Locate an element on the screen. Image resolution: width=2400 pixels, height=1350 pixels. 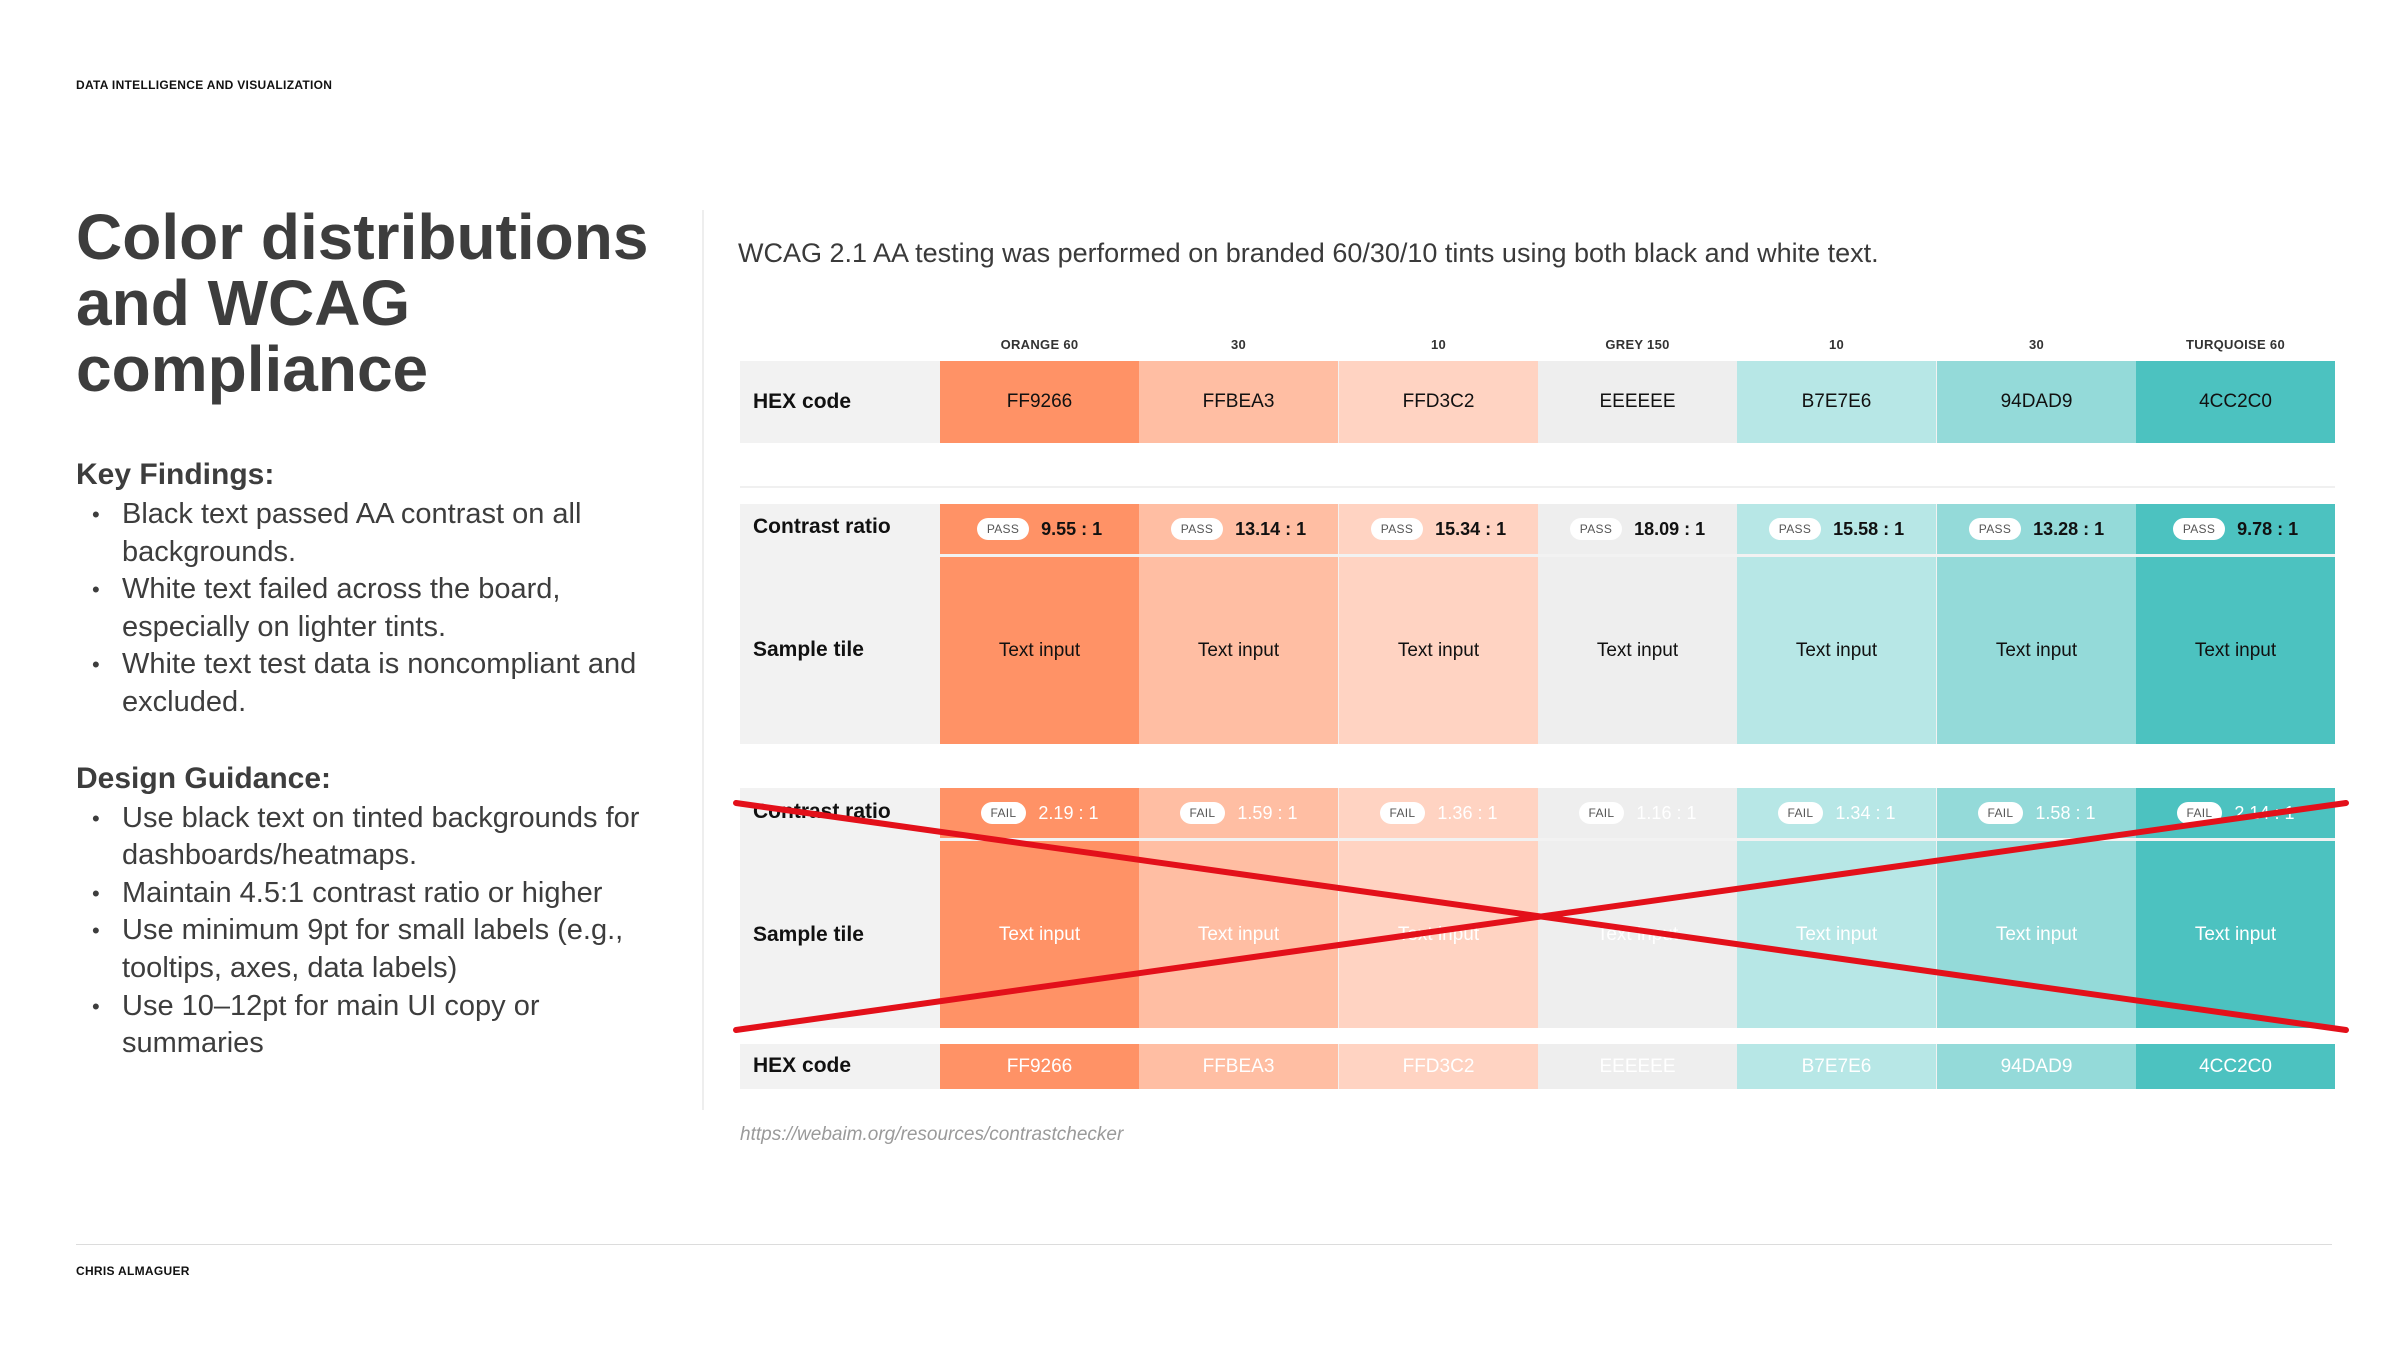
contrast-ratio-value: 1.59 : 1 is located at coordinates (1267, 812).